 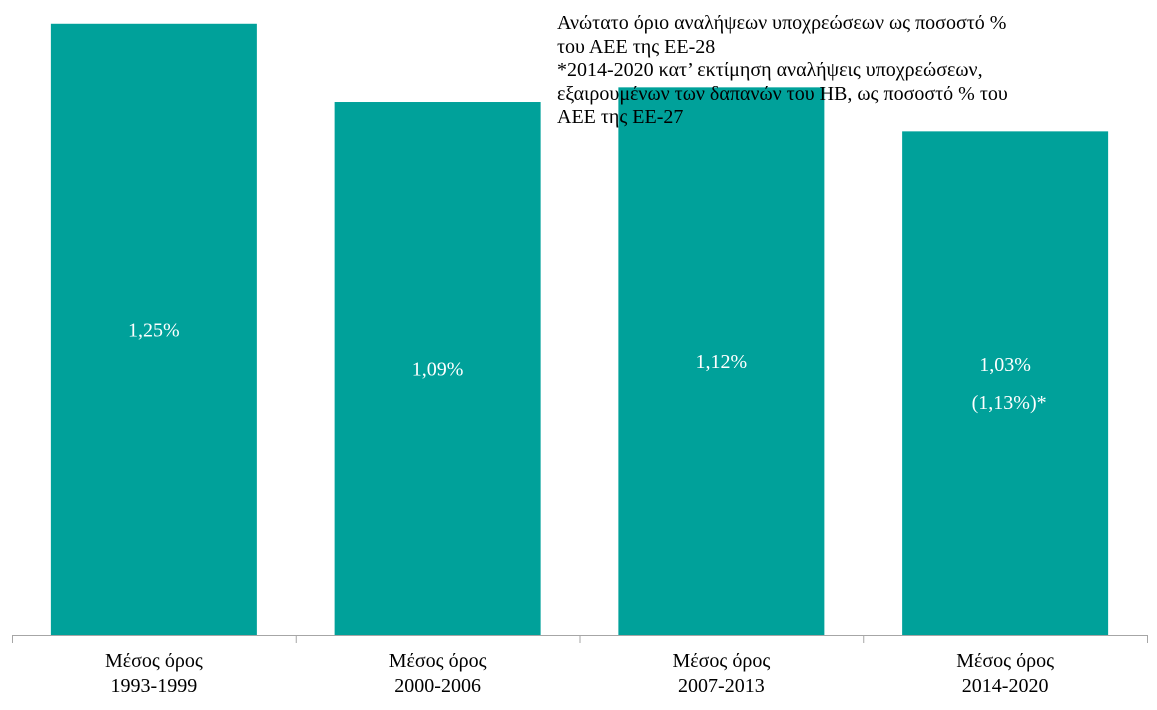 What do you see at coordinates (154, 686) in the screenshot?
I see `category-label: 1993-1999` at bounding box center [154, 686].